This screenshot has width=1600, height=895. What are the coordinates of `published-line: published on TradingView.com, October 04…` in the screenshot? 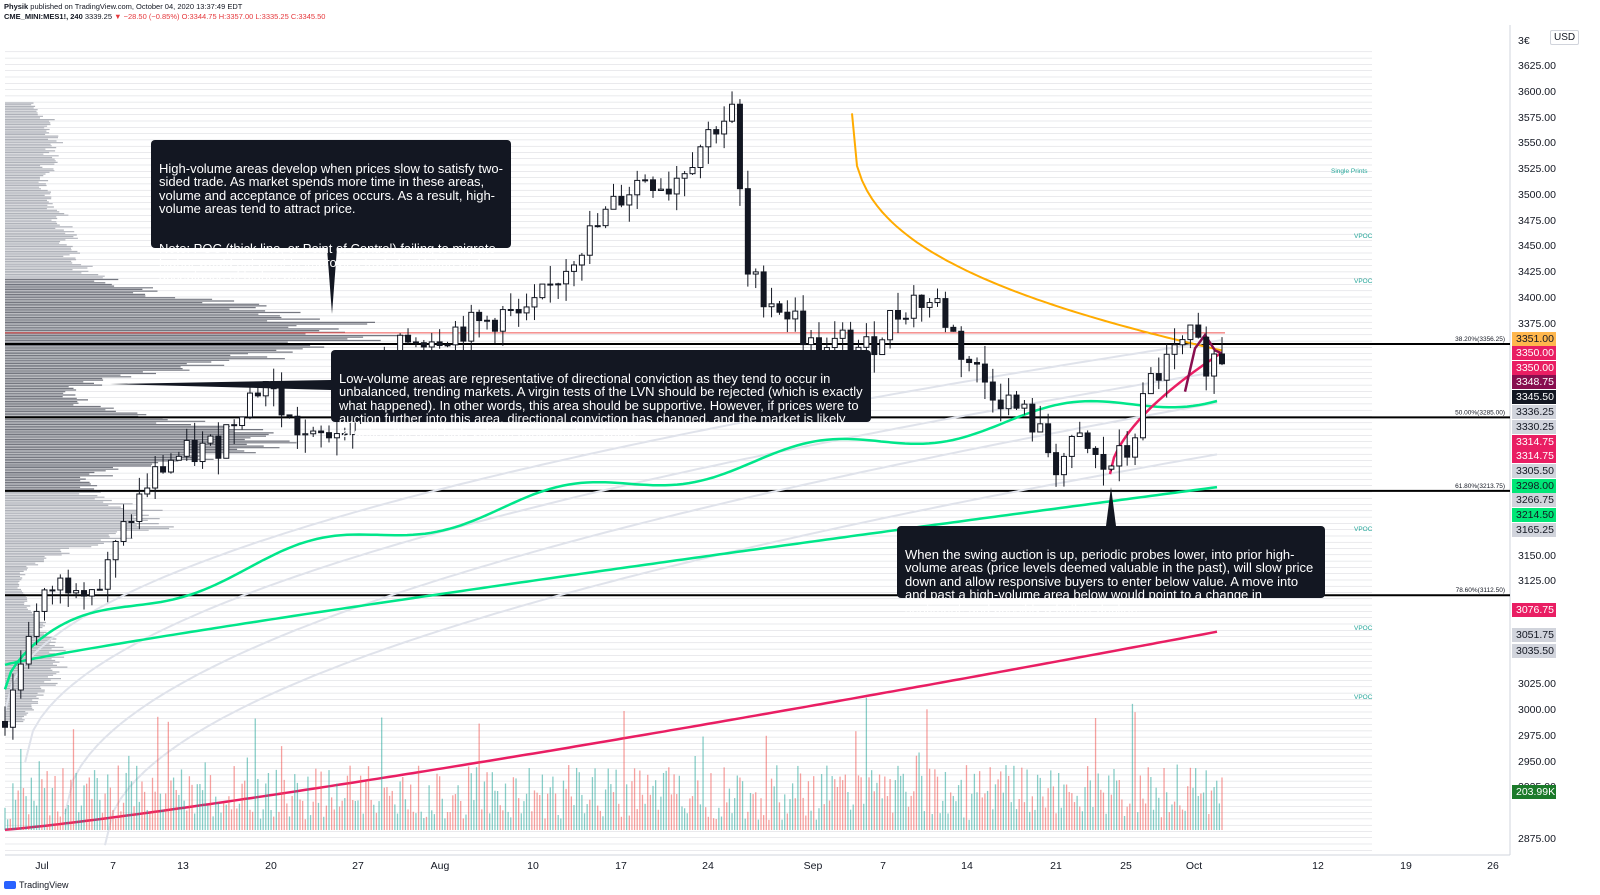 It's located at (136, 6).